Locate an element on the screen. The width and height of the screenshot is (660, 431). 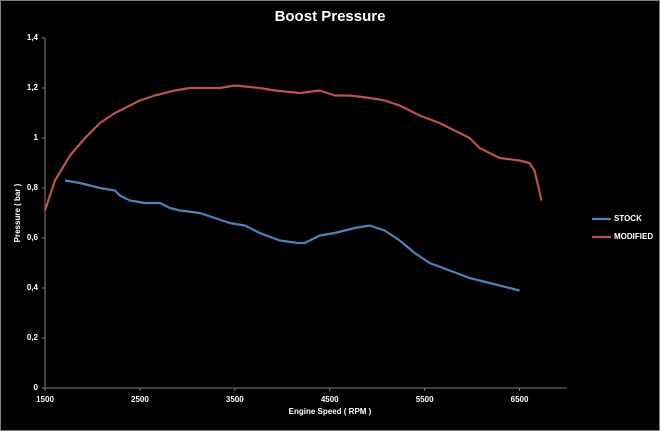
y-tick-label: 0,8 is located at coordinates (33, 187).